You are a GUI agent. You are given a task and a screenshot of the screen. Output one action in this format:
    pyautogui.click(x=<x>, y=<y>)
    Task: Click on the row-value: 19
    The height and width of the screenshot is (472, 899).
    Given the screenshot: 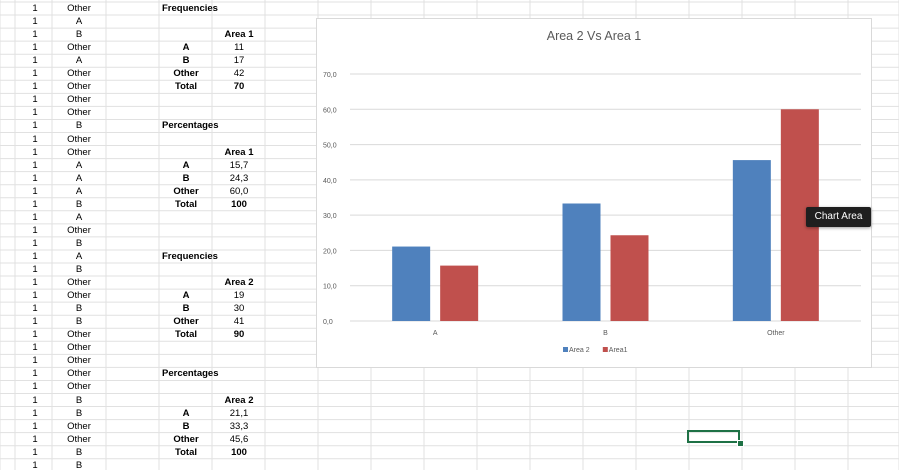 What is the action you would take?
    pyautogui.click(x=239, y=296)
    